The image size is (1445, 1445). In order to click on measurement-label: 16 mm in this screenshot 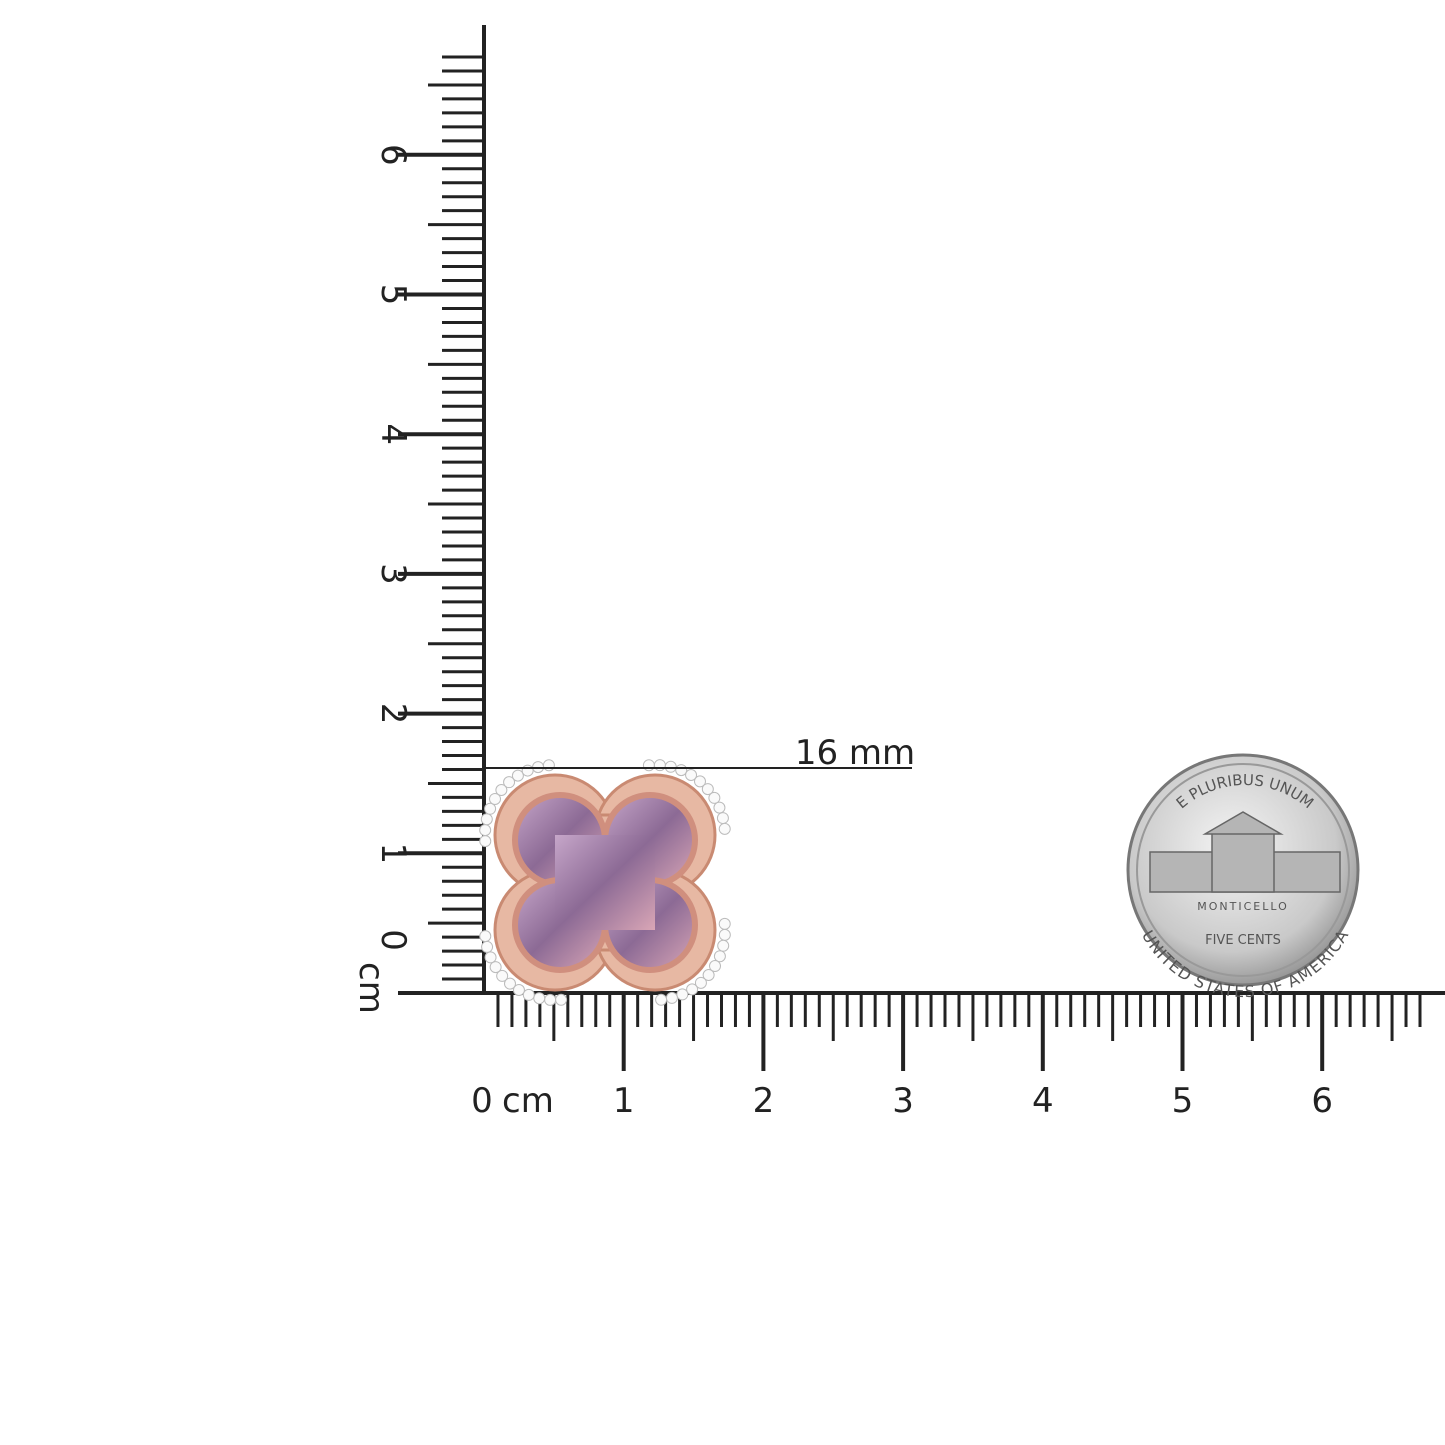, I will do `click(855, 753)`.